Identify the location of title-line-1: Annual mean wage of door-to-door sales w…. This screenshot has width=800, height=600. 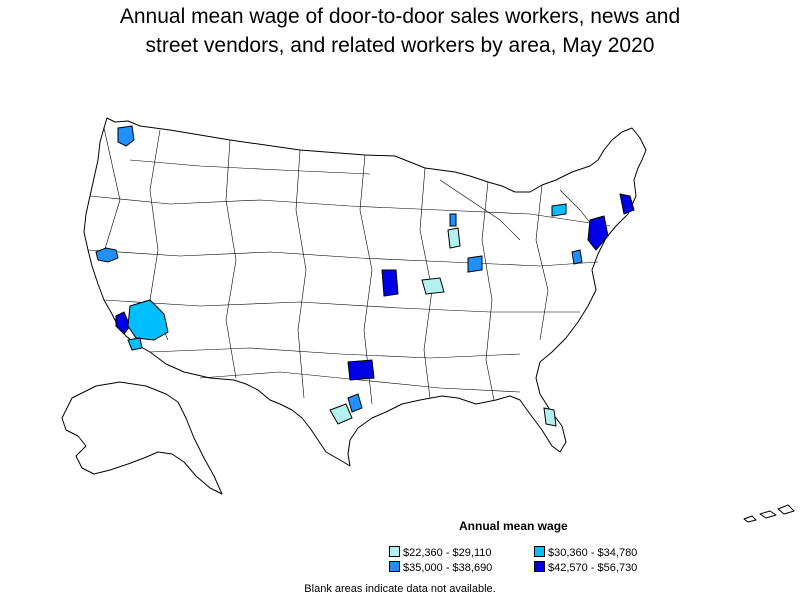
(400, 16).